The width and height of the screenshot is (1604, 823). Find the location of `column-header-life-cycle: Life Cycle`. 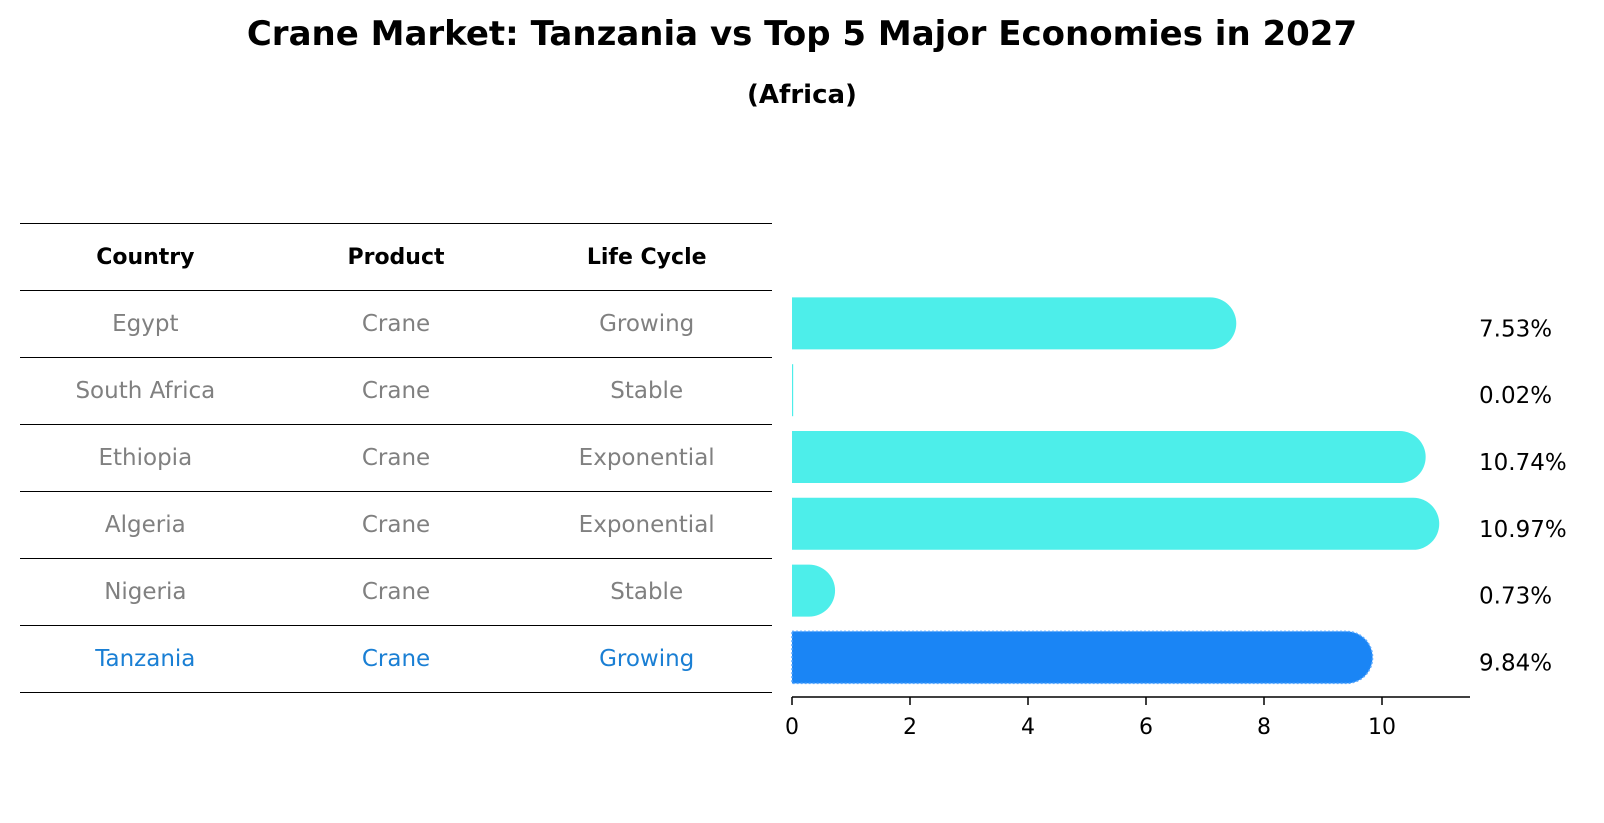

column-header-life-cycle: Life Cycle is located at coordinates (646, 257).